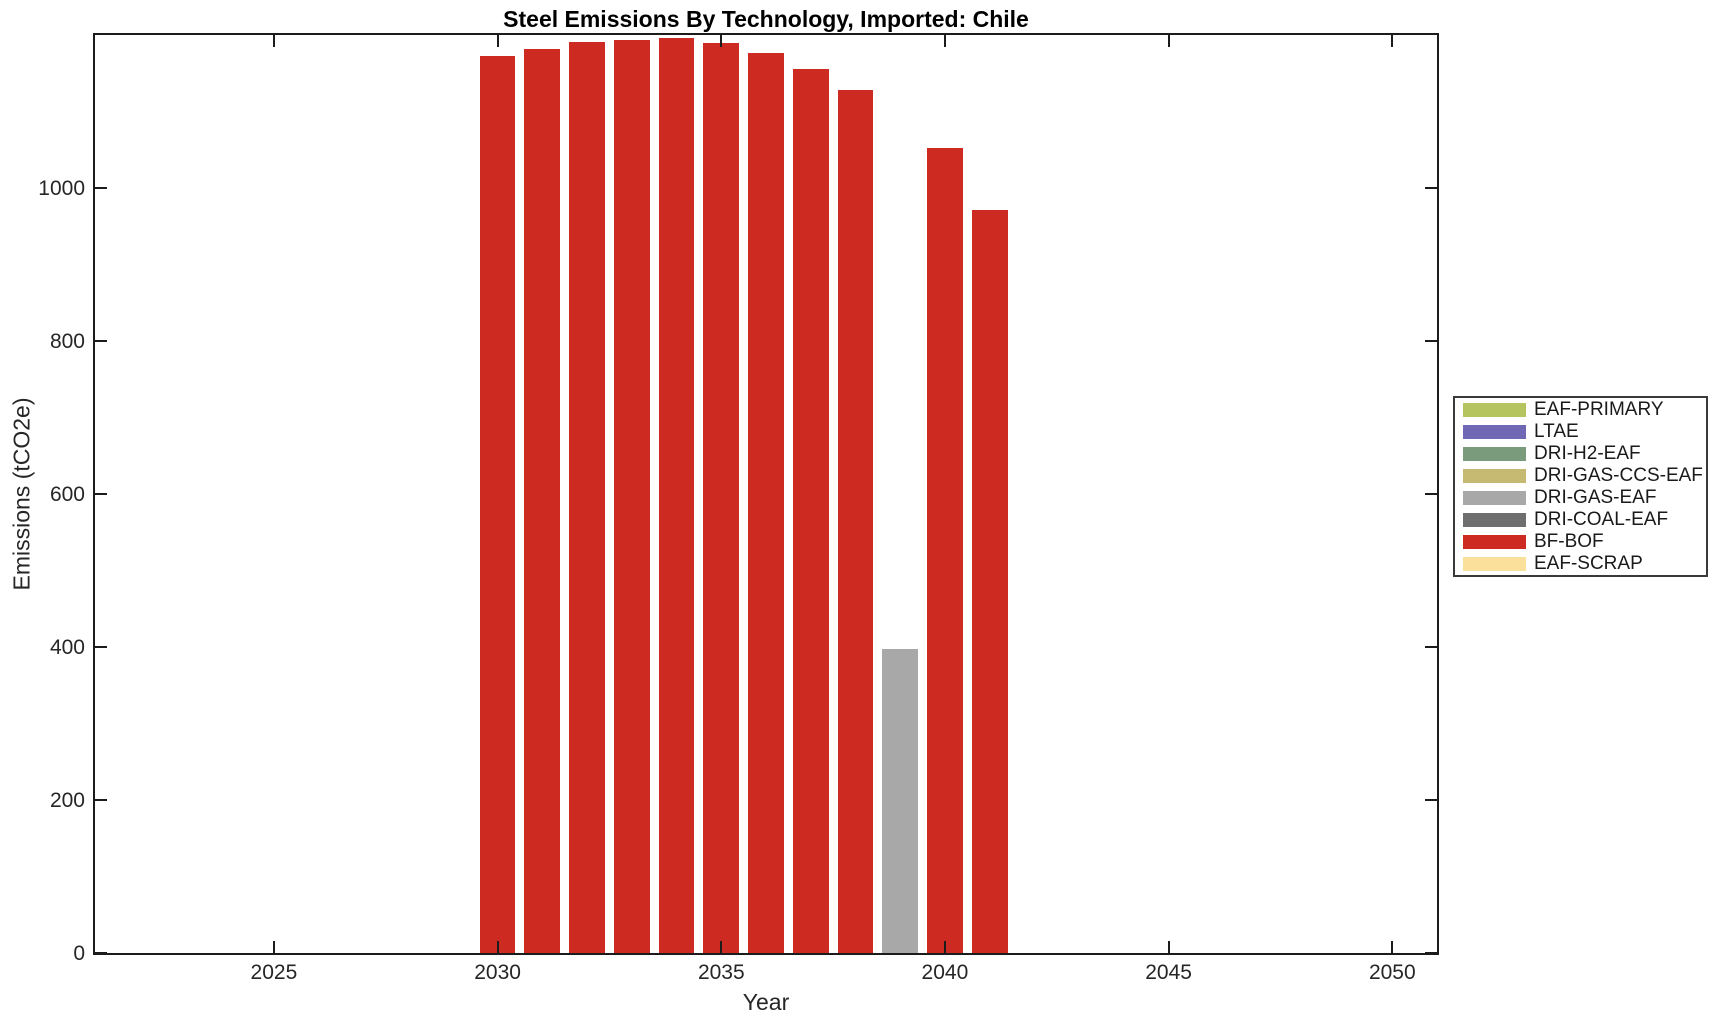 This screenshot has height=1021, width=1714. What do you see at coordinates (1168, 972) in the screenshot?
I see `x-tick-label-2045: 2045` at bounding box center [1168, 972].